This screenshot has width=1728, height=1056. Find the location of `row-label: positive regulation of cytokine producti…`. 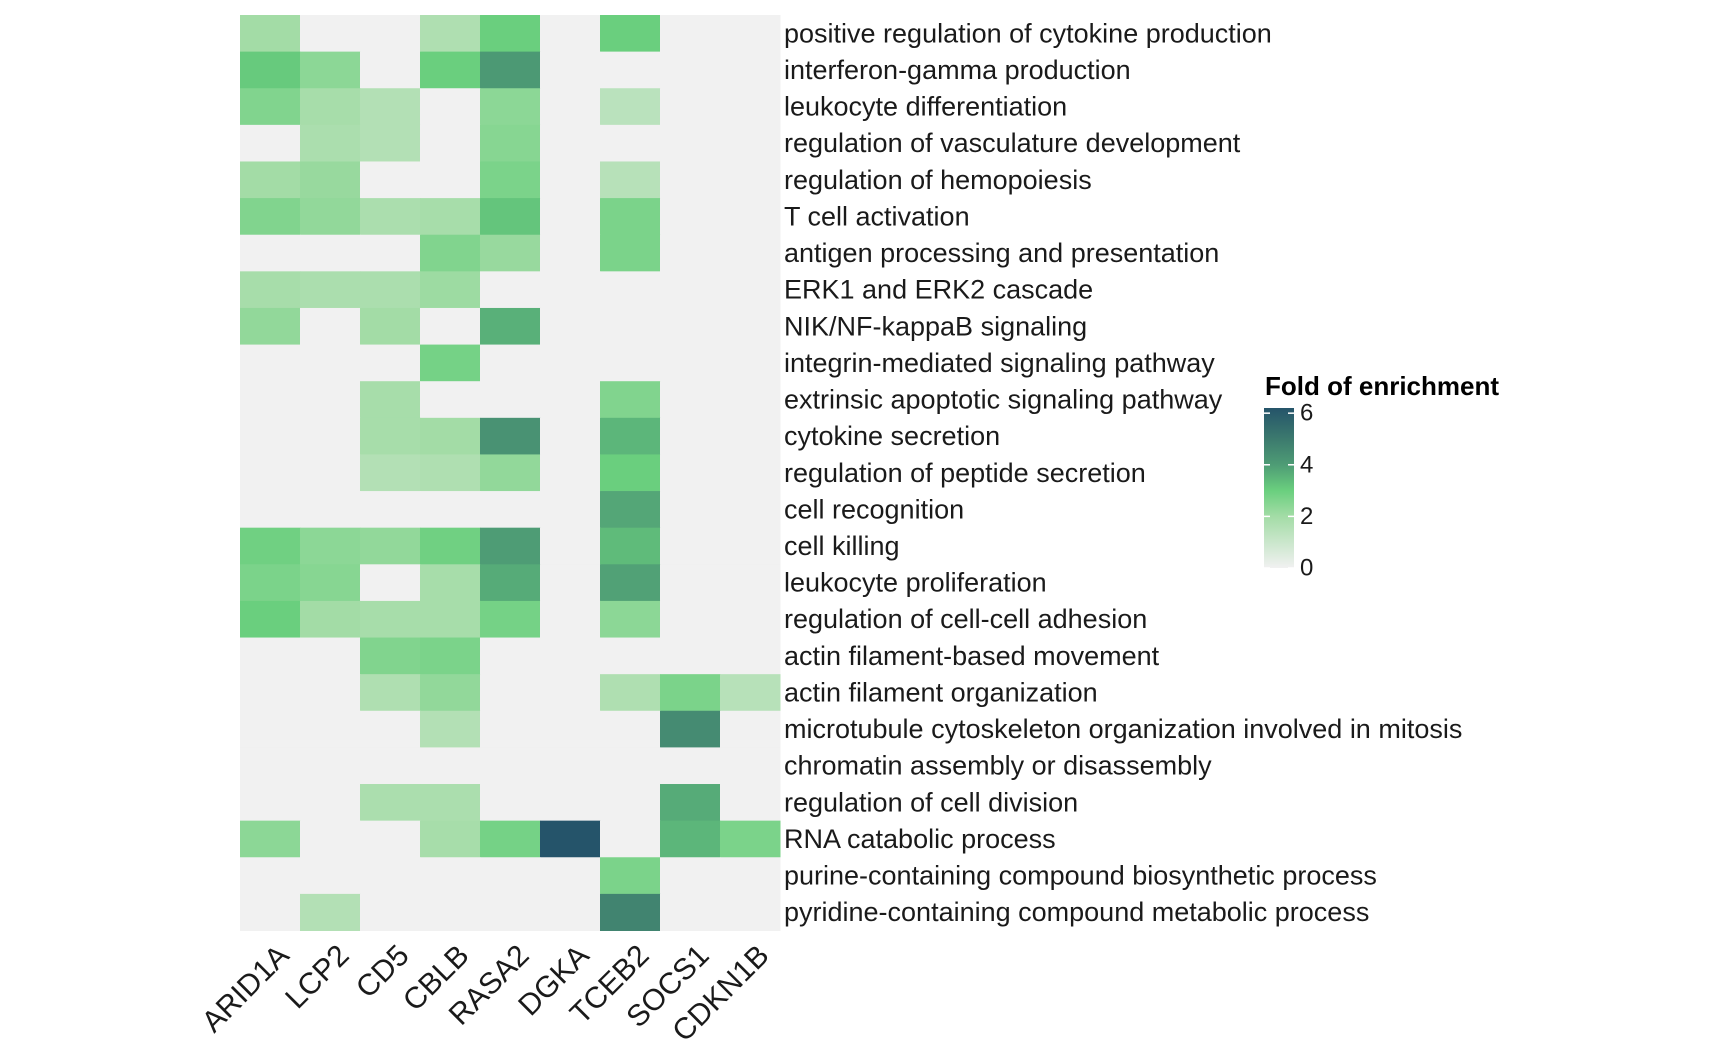

row-label: positive regulation of cytokine producti… is located at coordinates (1028, 33).